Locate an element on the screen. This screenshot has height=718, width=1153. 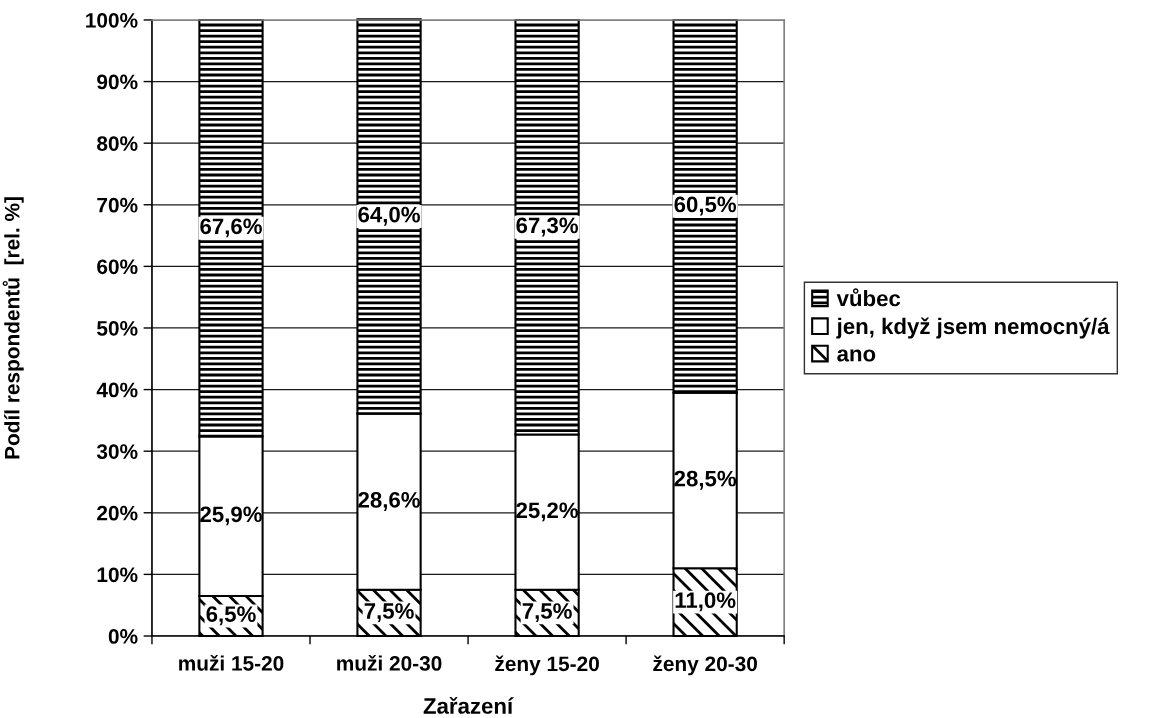
y-tick-label: 90% is located at coordinates (117, 82).